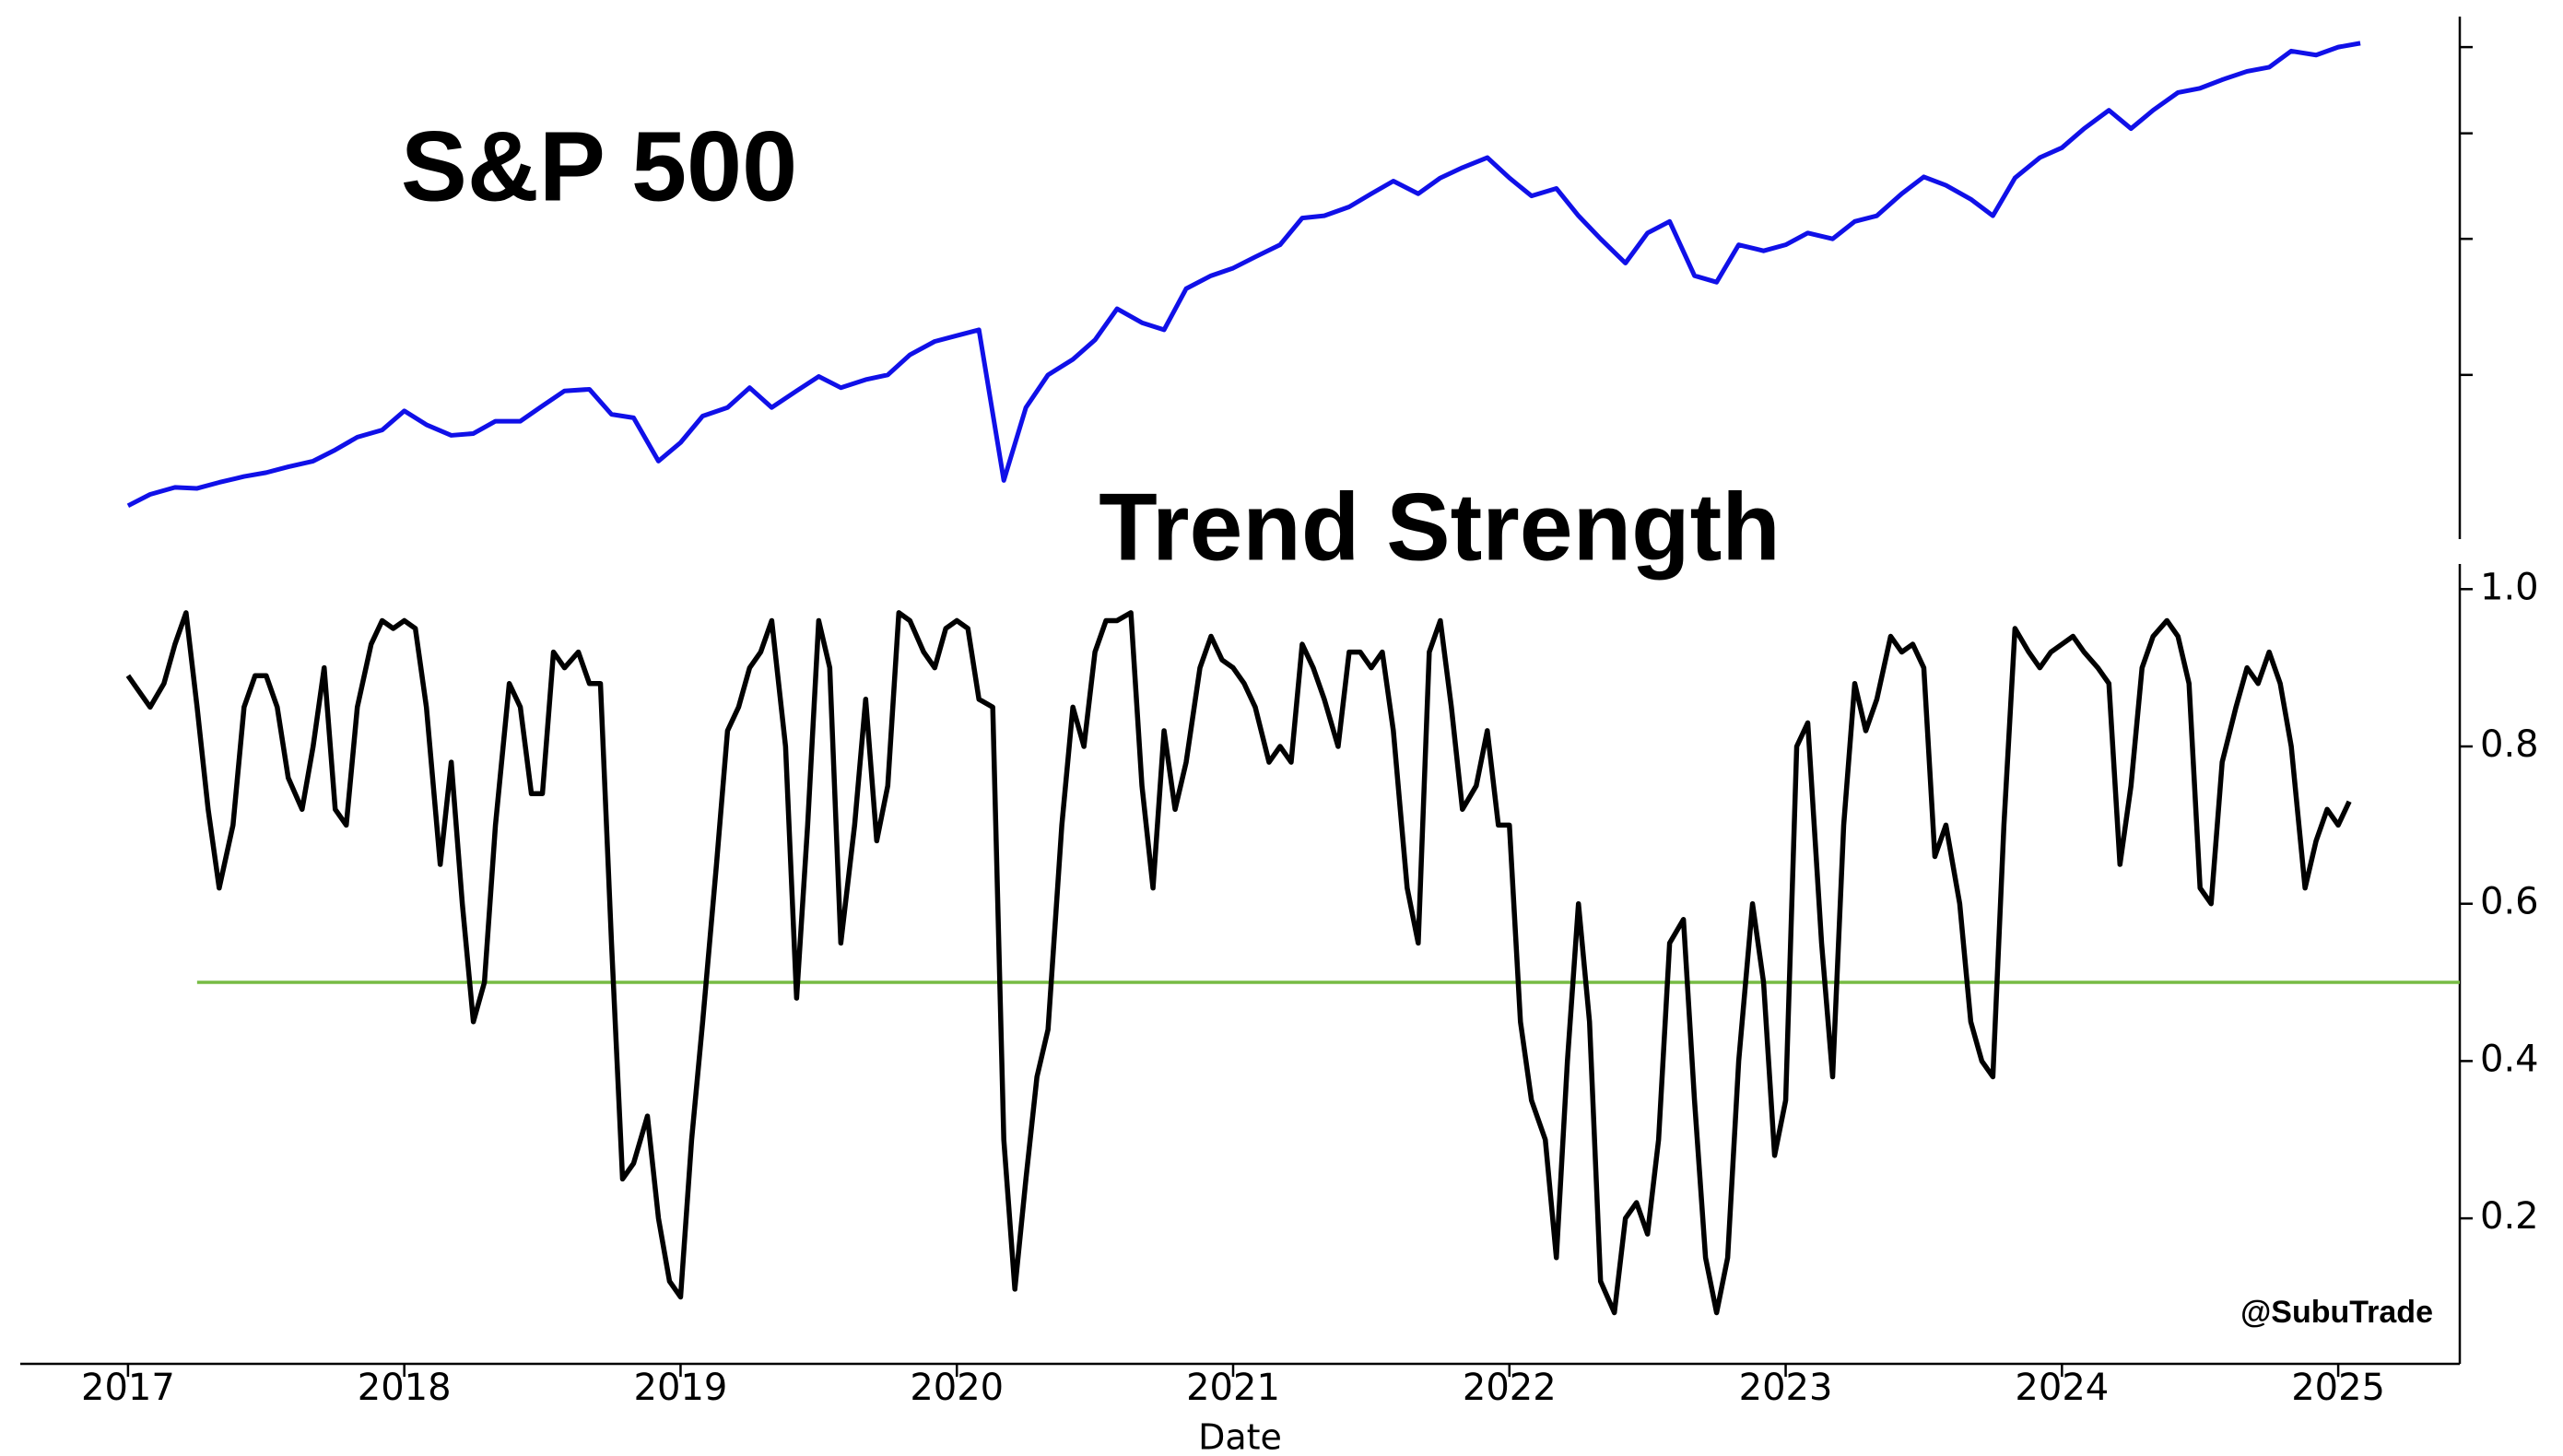 The image size is (2563, 1456). I want to click on x-tick-label: 2022, so click(1510, 1388).